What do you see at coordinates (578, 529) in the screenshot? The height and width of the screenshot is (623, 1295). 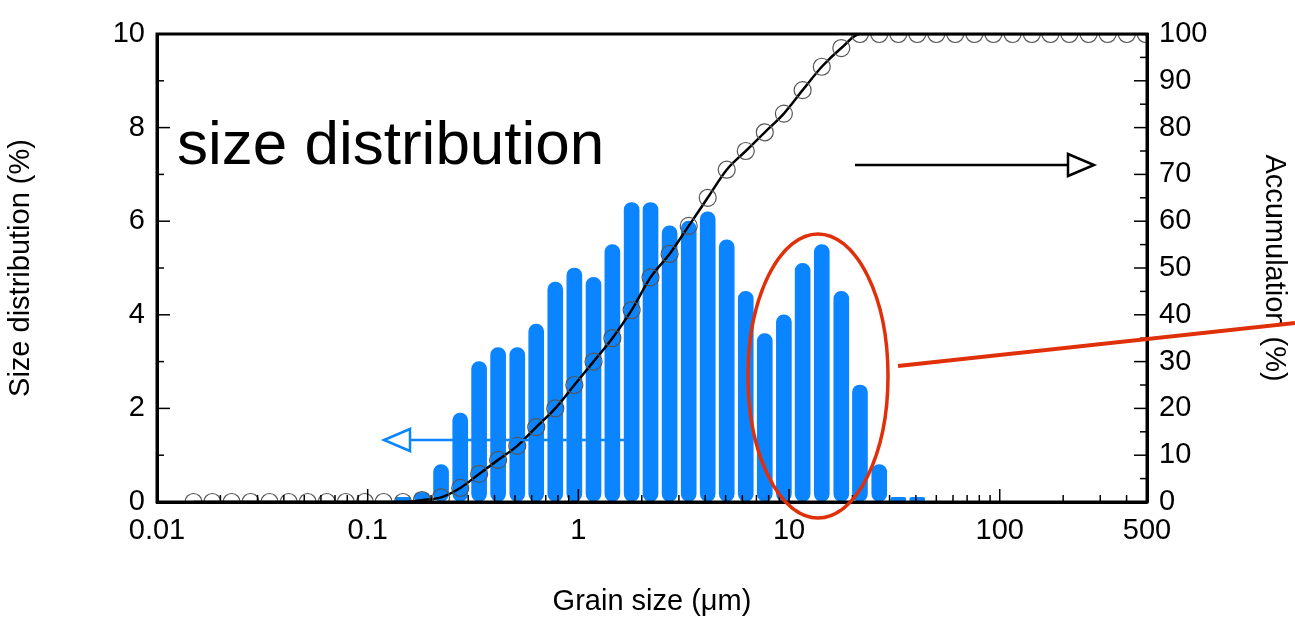 I see `x-tick-label: 1` at bounding box center [578, 529].